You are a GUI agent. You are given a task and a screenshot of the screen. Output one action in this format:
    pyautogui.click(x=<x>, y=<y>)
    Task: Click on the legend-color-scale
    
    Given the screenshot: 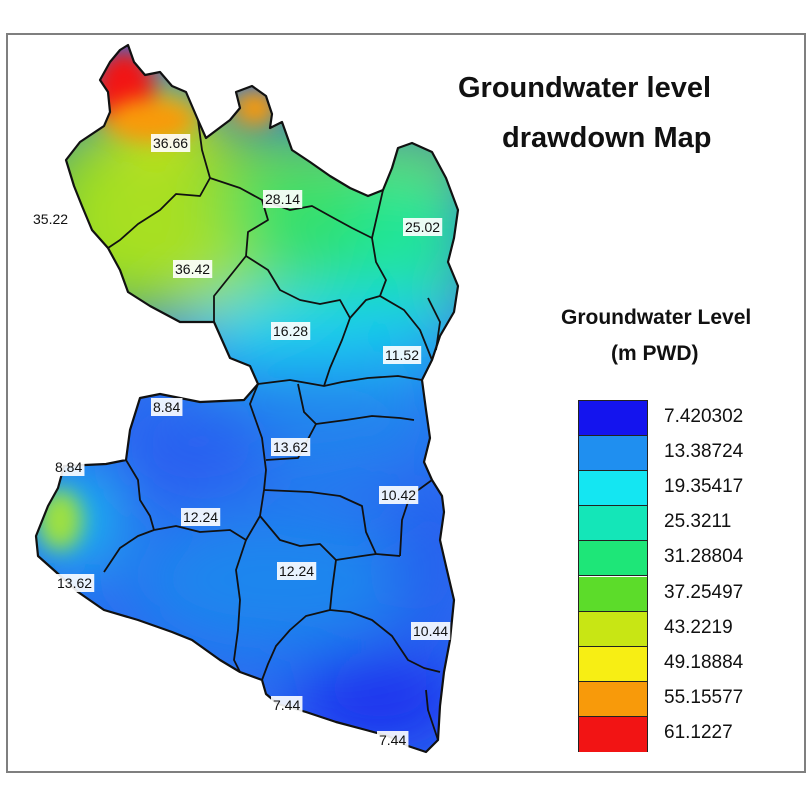 What is the action you would take?
    pyautogui.click(x=613, y=576)
    